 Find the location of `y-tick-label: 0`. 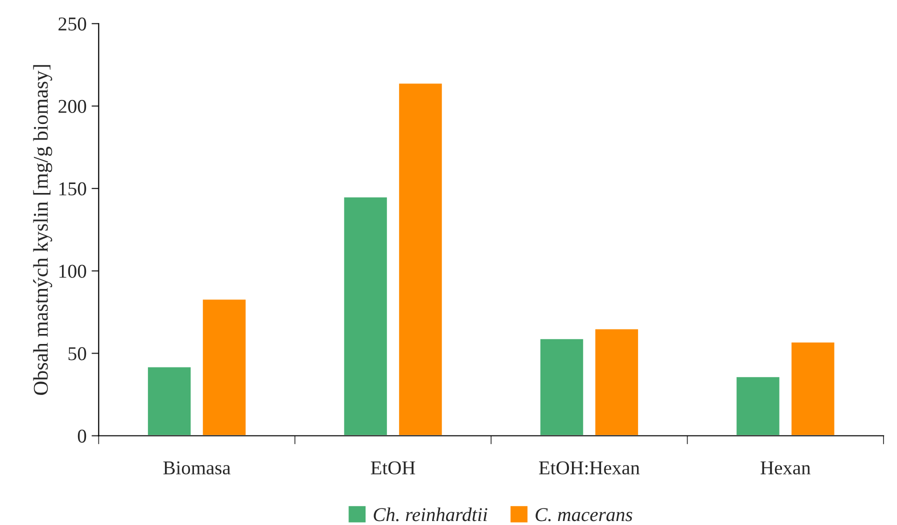

y-tick-label: 0 is located at coordinates (82, 436).